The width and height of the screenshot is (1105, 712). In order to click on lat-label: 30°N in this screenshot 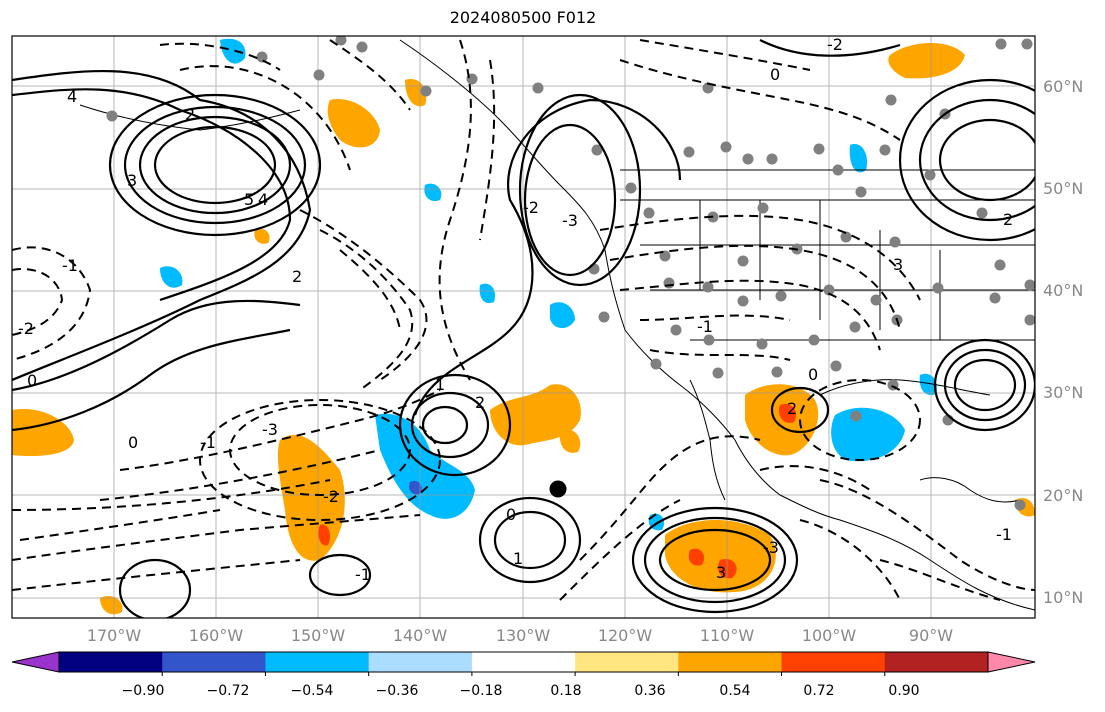, I will do `click(1063, 392)`.